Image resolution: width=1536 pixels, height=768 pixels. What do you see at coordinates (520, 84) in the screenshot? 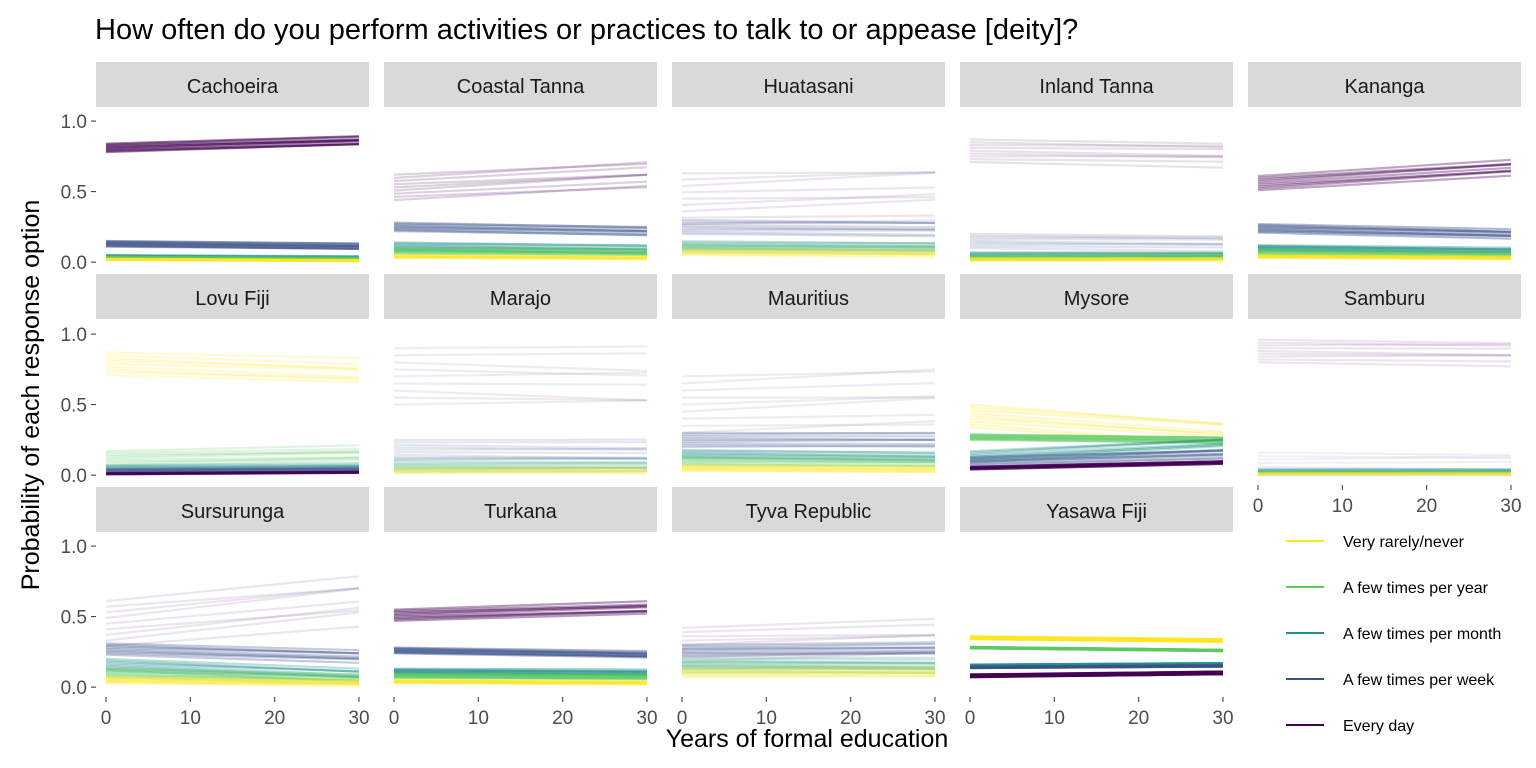
I see `strip-background` at bounding box center [520, 84].